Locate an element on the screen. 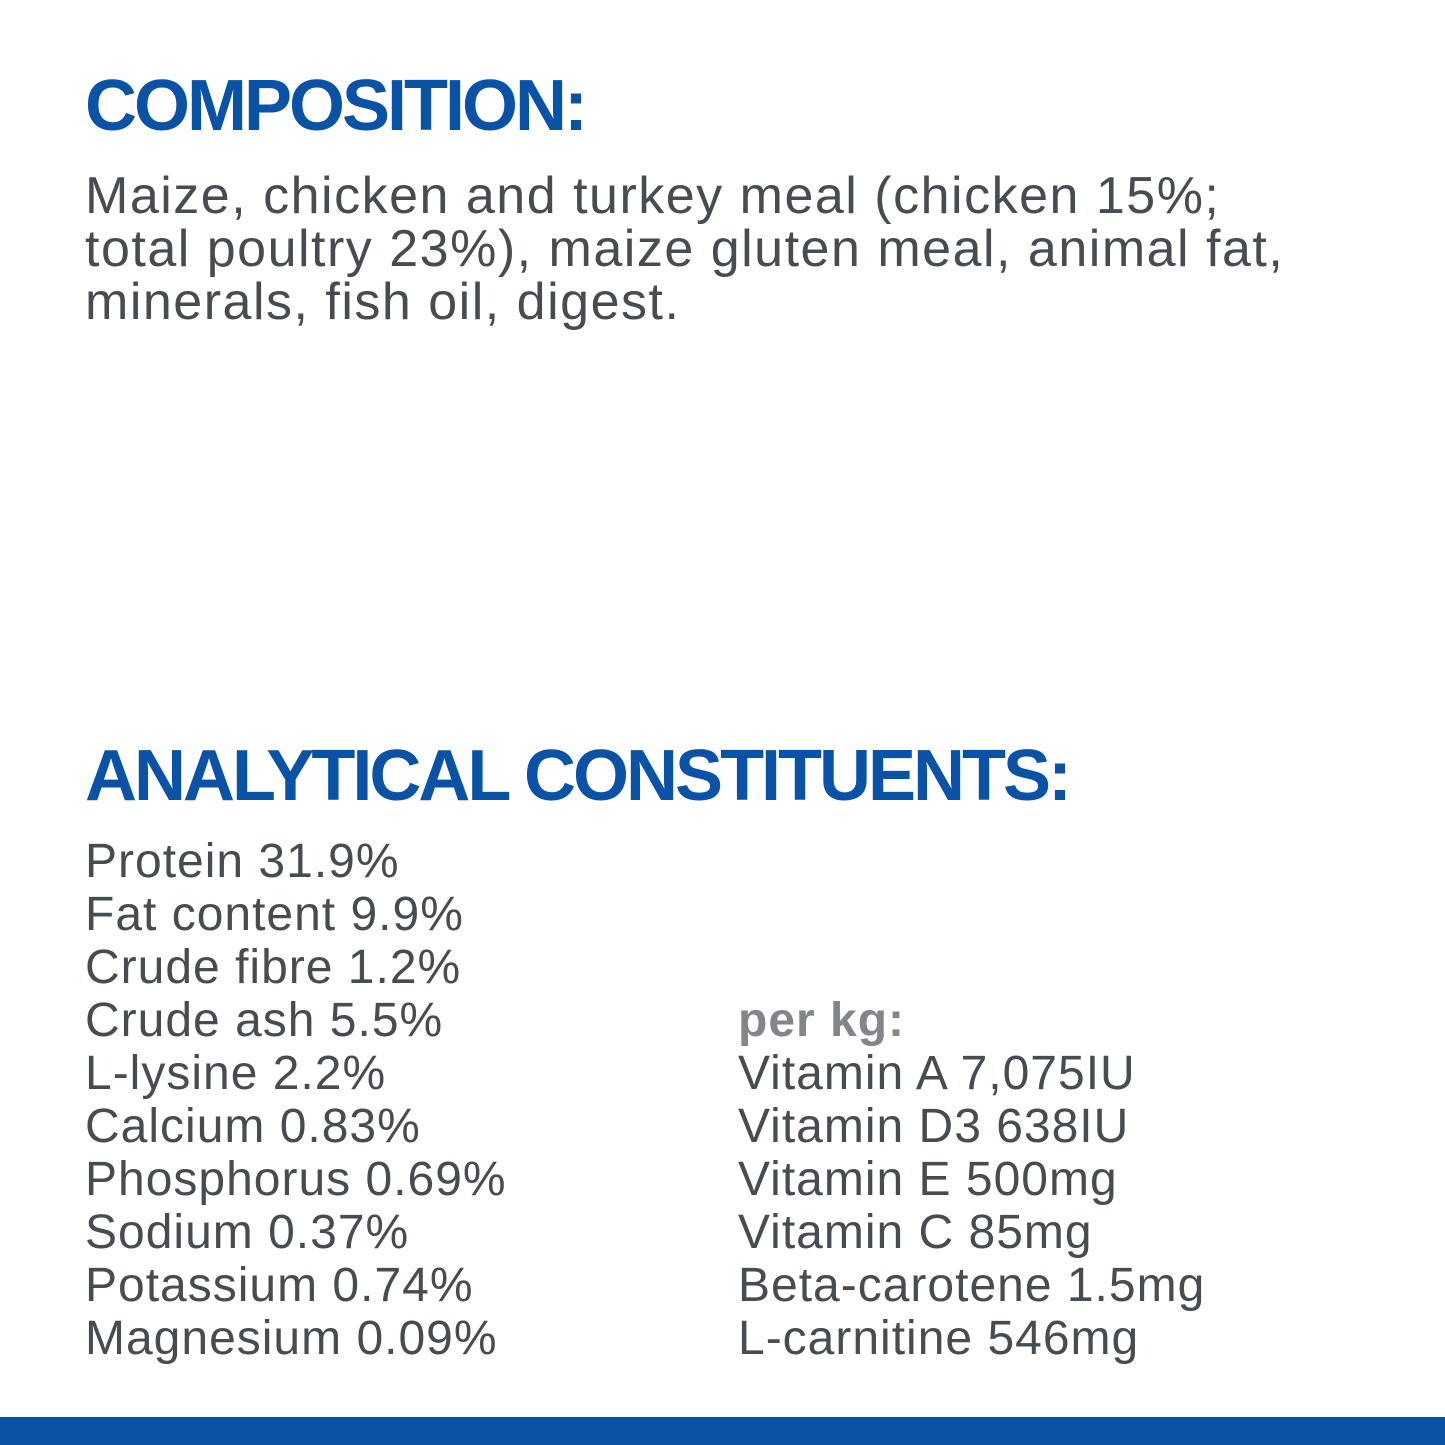 This screenshot has width=1445, height=1445. per-kg-label: per kg: is located at coordinates (822, 1020).